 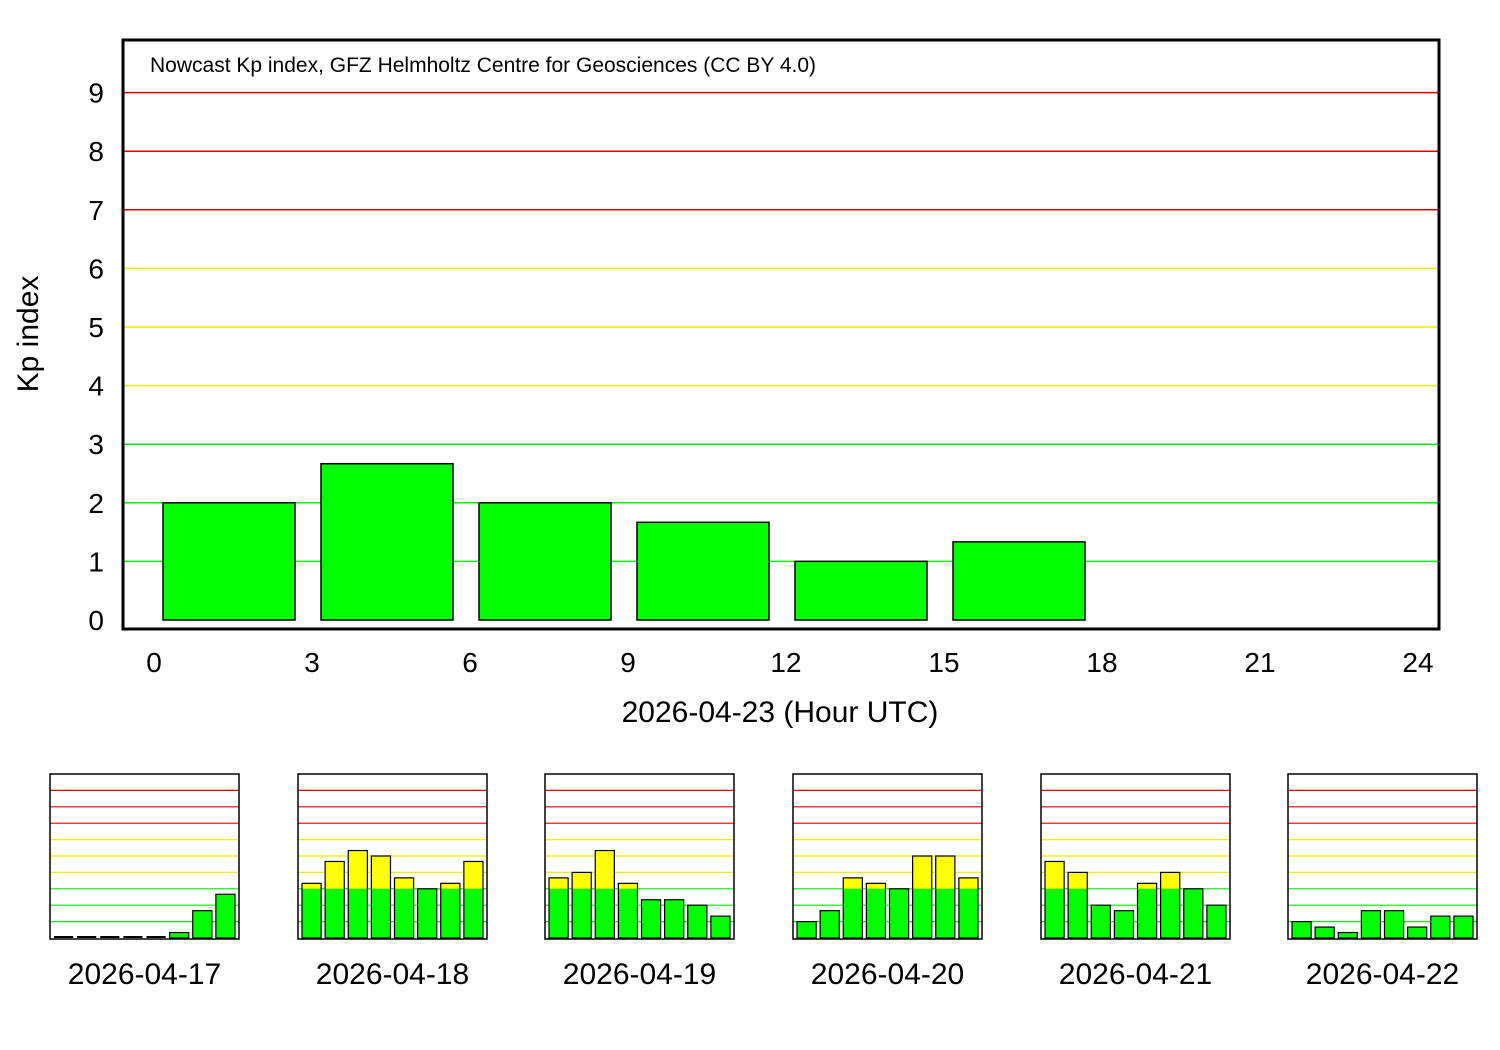 What do you see at coordinates (96, 357) in the screenshot?
I see `y-tick-labels: 0 1 2 3 4 5 6 7 8 9` at bounding box center [96, 357].